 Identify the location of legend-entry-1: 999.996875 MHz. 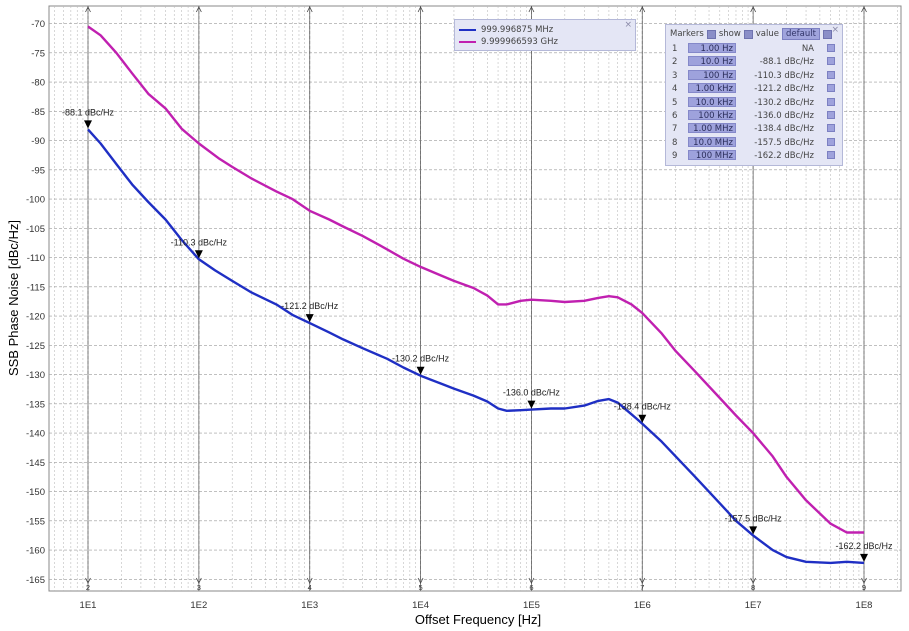
(506, 30).